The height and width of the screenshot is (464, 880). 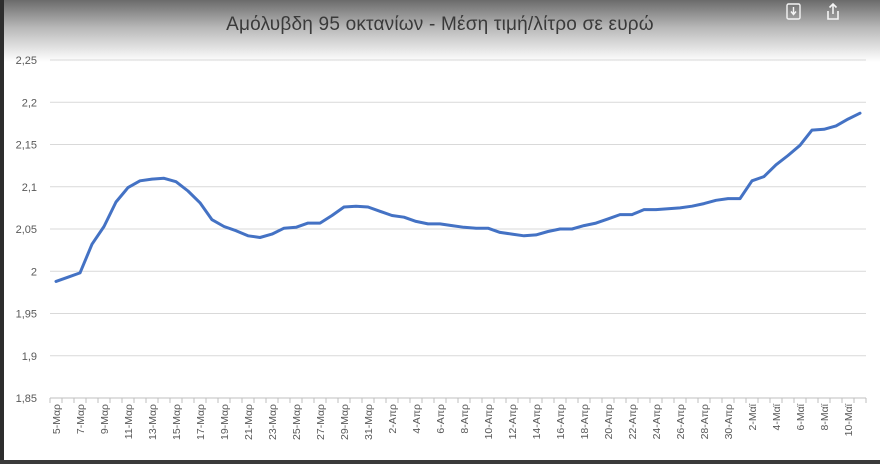 I want to click on x-tick-label: 6-Μαϊ, so click(x=801, y=416).